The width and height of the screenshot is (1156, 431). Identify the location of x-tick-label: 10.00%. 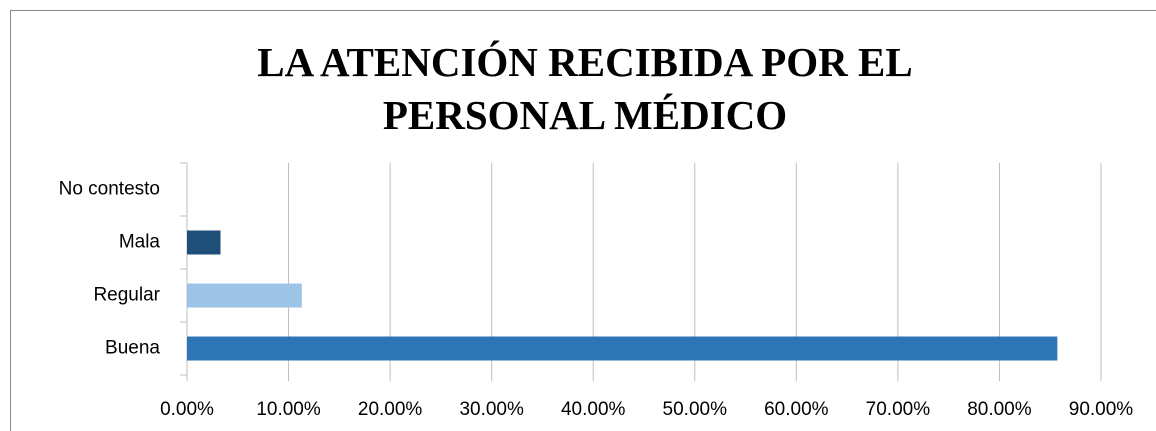
(288, 409).